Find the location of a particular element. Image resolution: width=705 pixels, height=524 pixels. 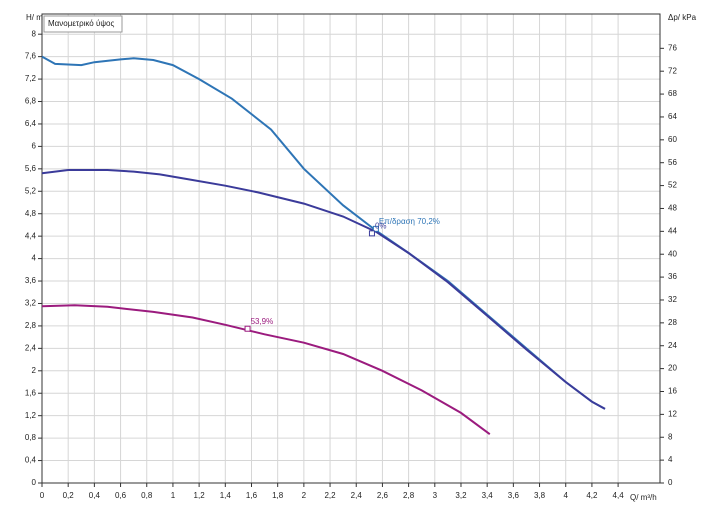

x-tick-label: 3 is located at coordinates (435, 495).